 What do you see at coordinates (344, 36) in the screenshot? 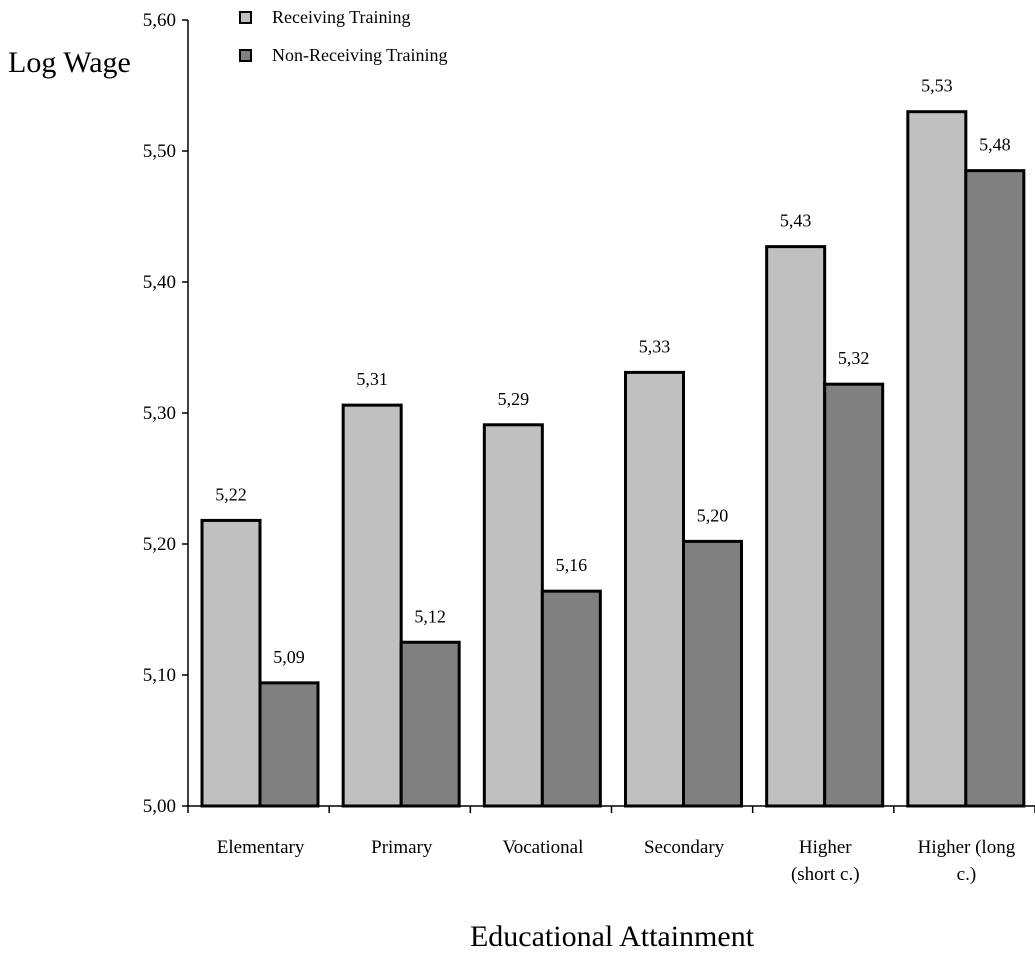
I see `legend: Receiving Training Non-Receiving Training` at bounding box center [344, 36].